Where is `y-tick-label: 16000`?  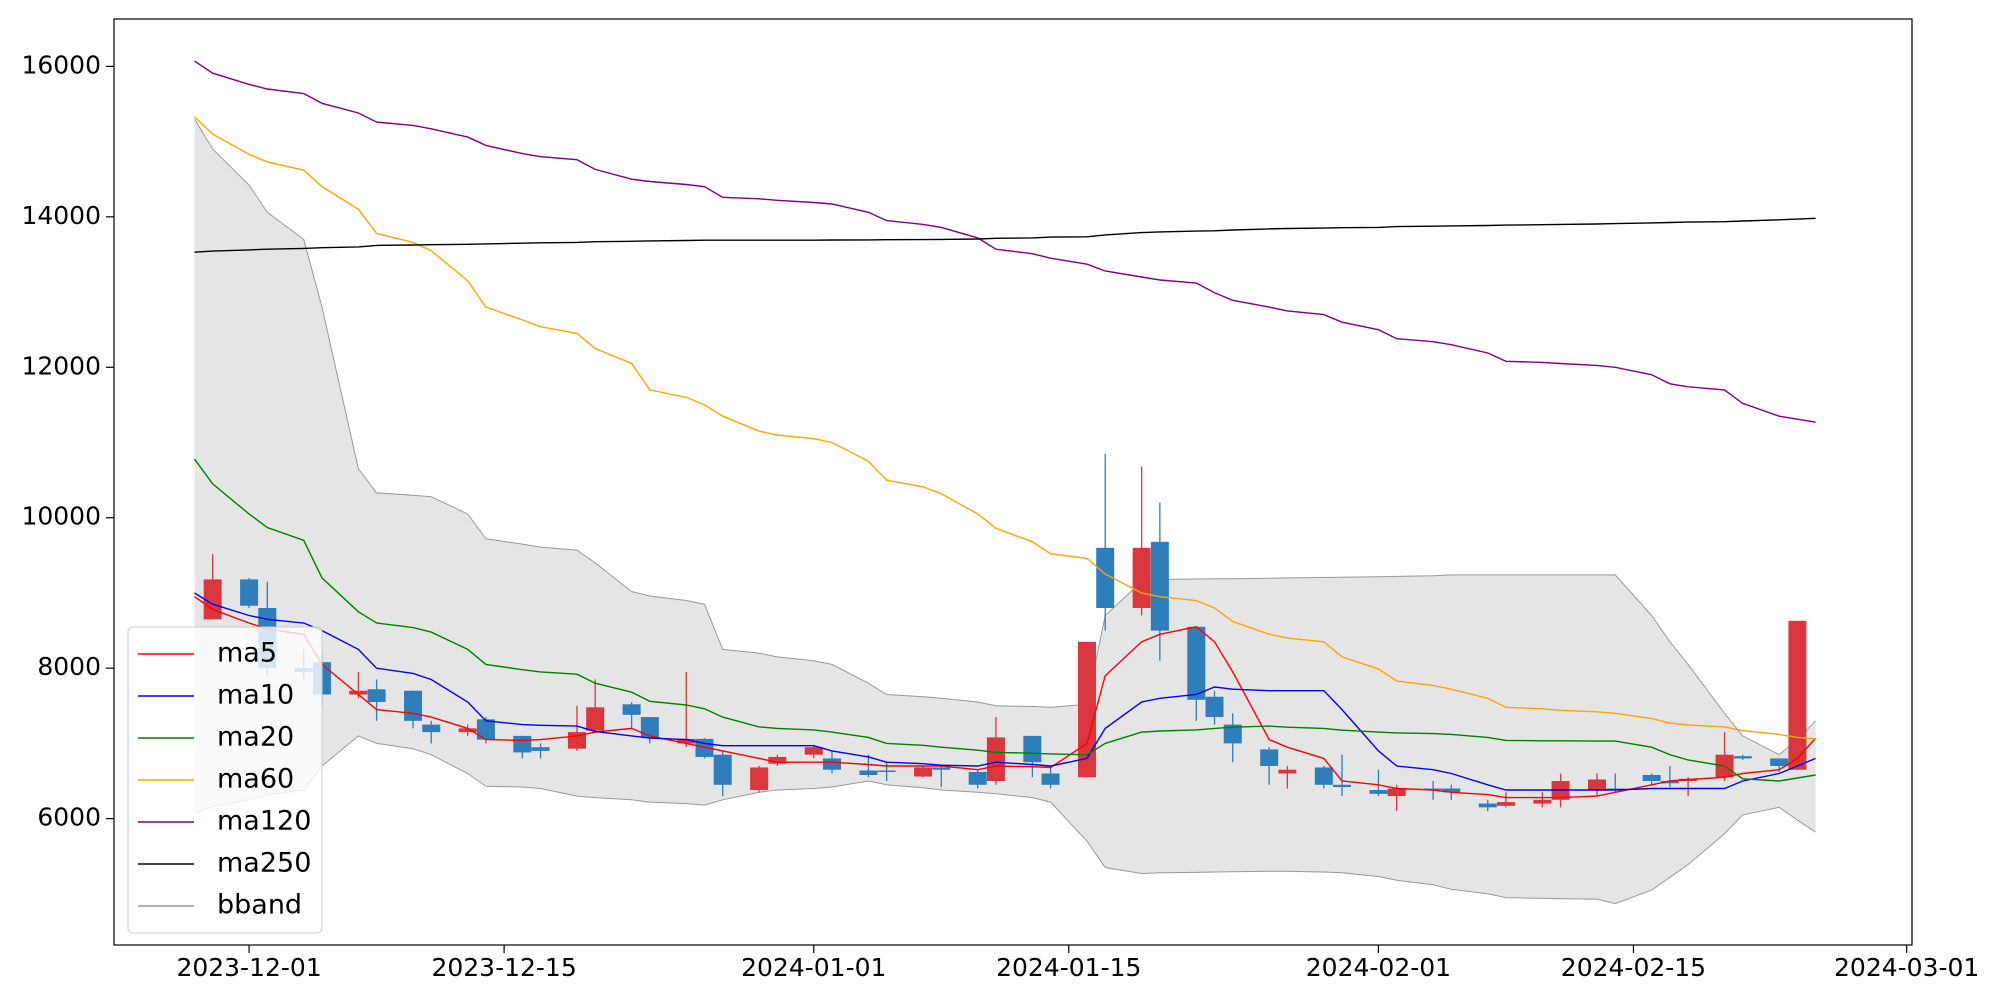 y-tick-label: 16000 is located at coordinates (61, 64).